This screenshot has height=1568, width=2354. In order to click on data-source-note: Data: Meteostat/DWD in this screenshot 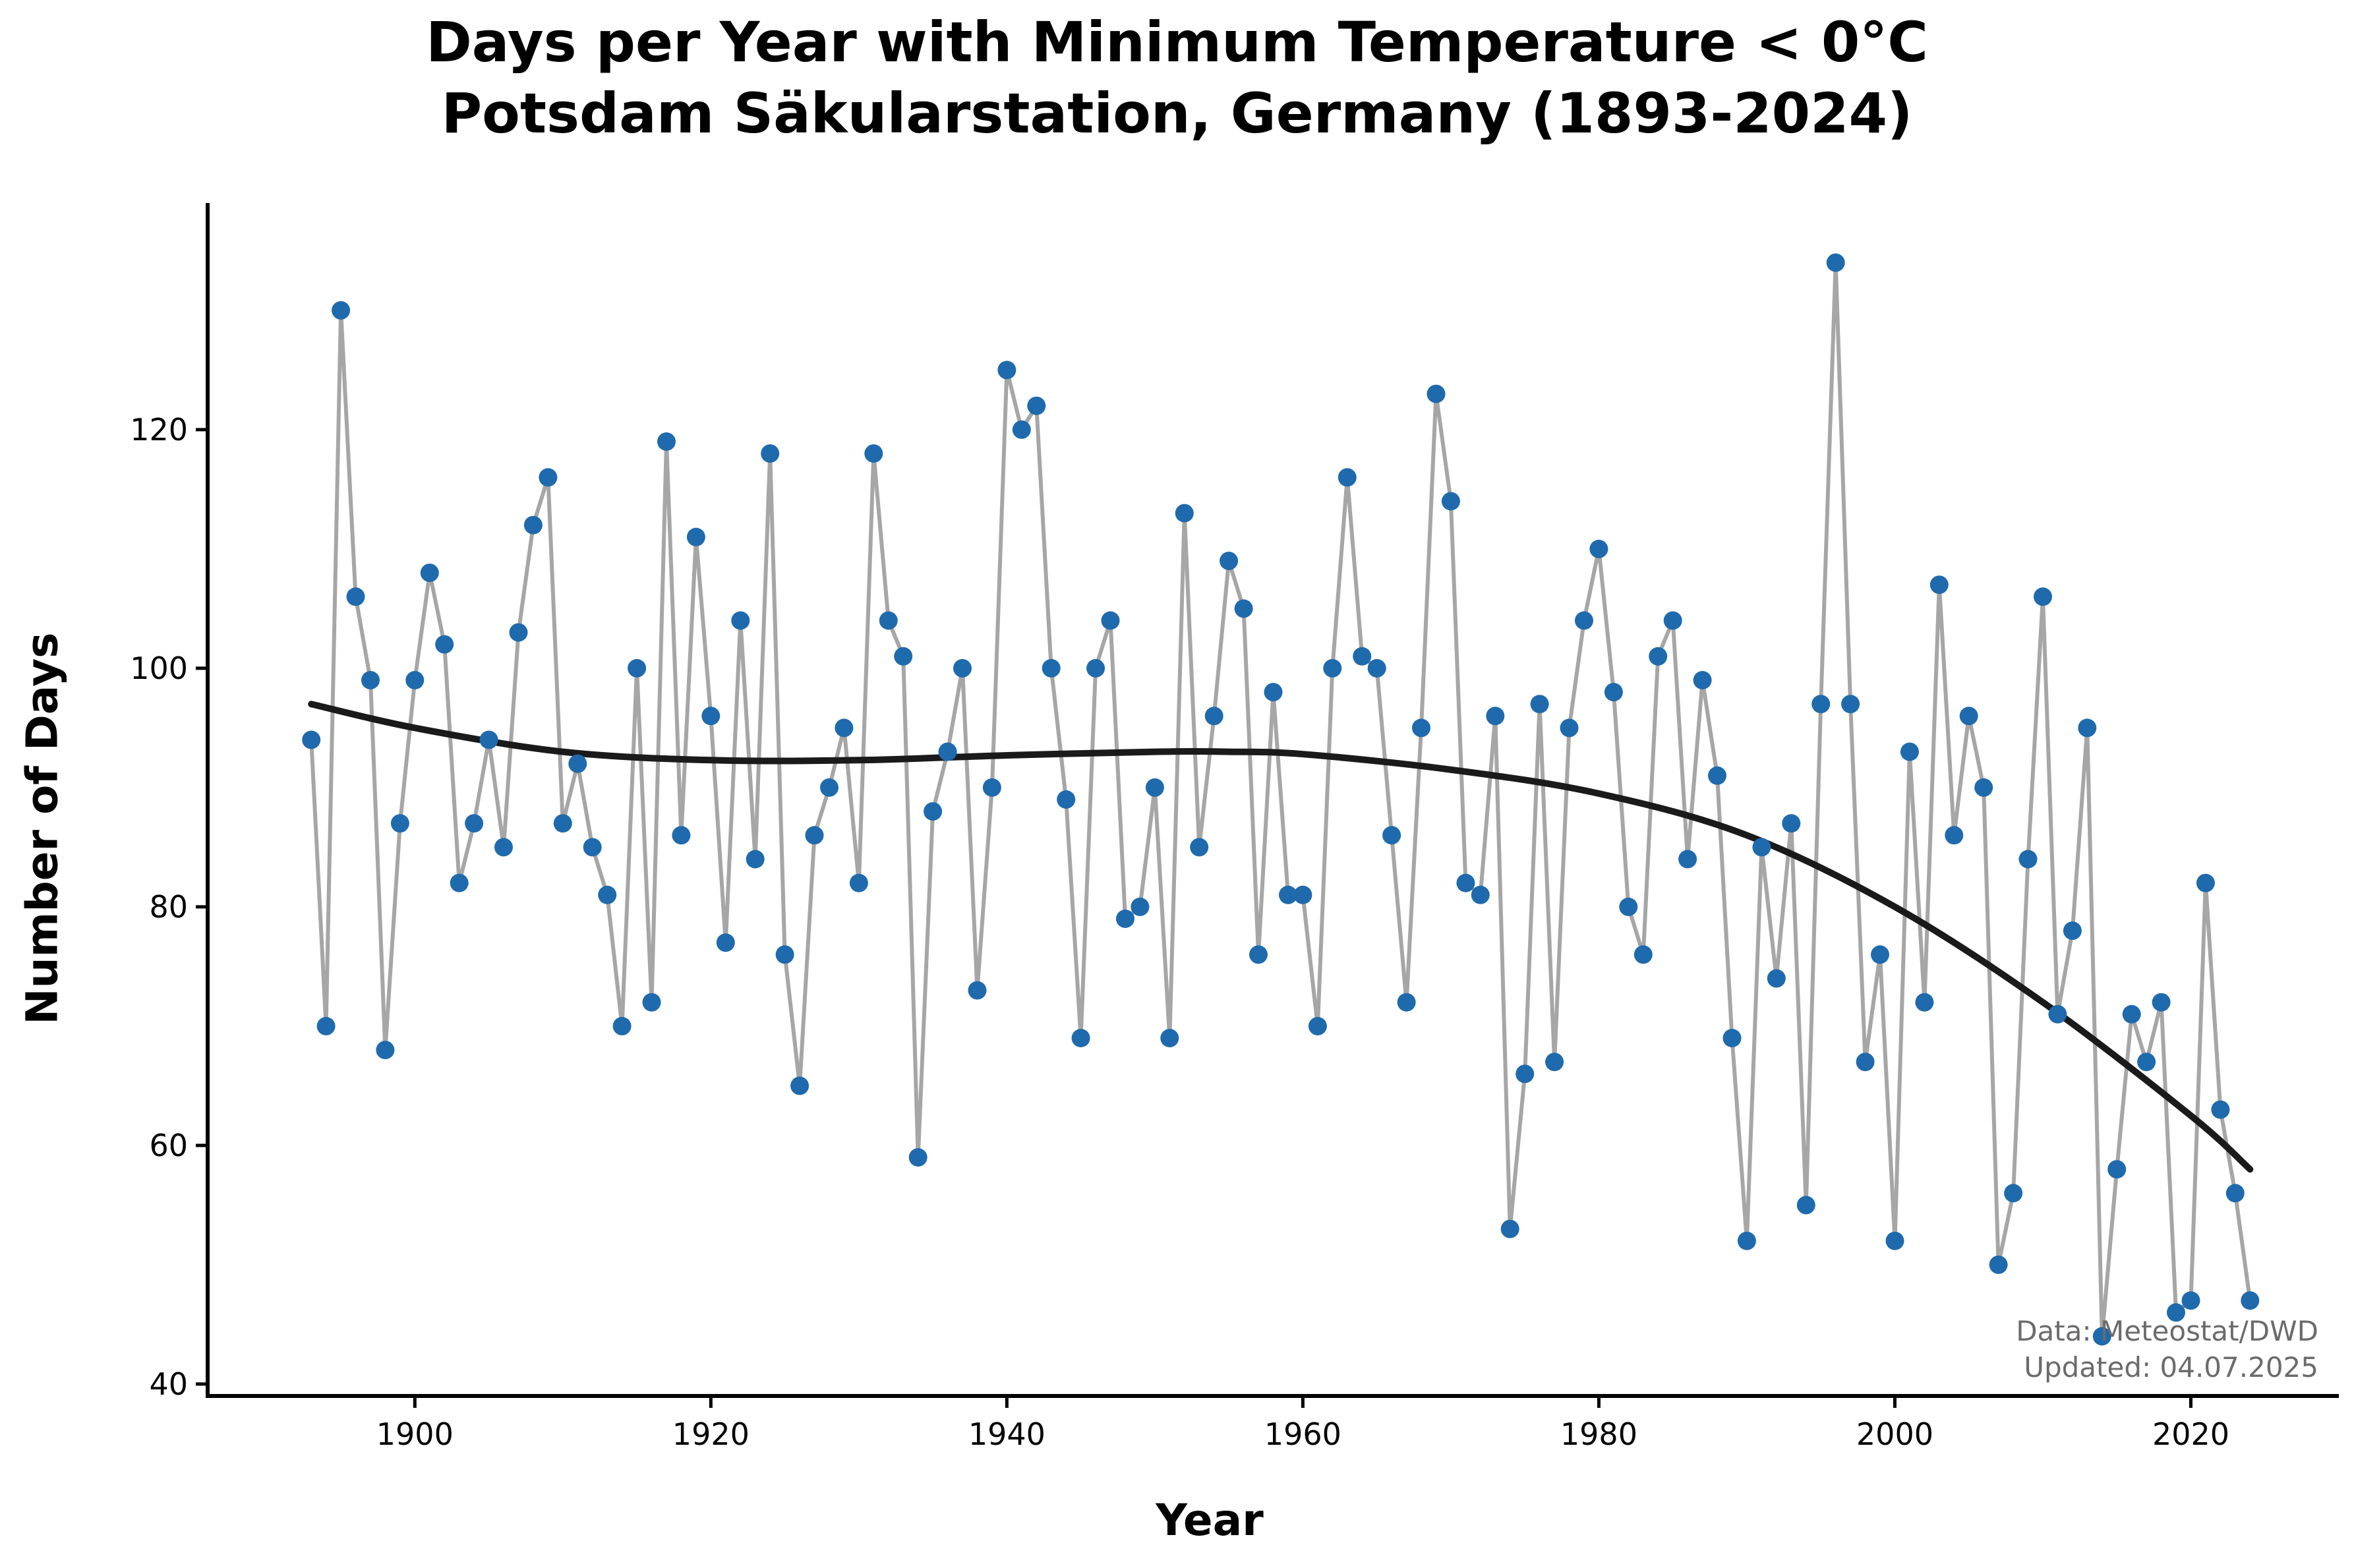, I will do `click(2167, 1331)`.